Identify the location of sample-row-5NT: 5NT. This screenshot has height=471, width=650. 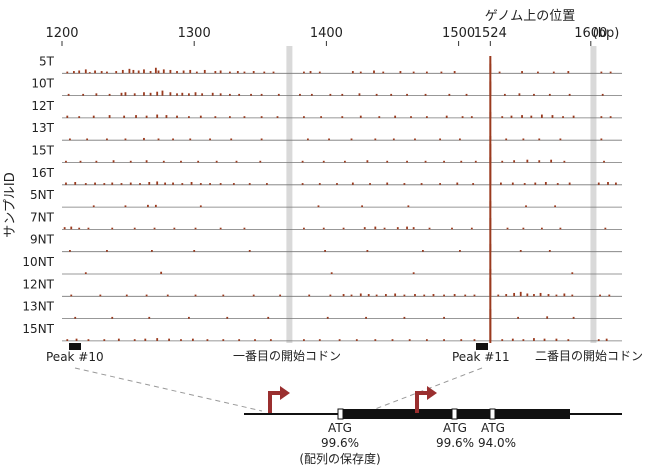
(326, 198).